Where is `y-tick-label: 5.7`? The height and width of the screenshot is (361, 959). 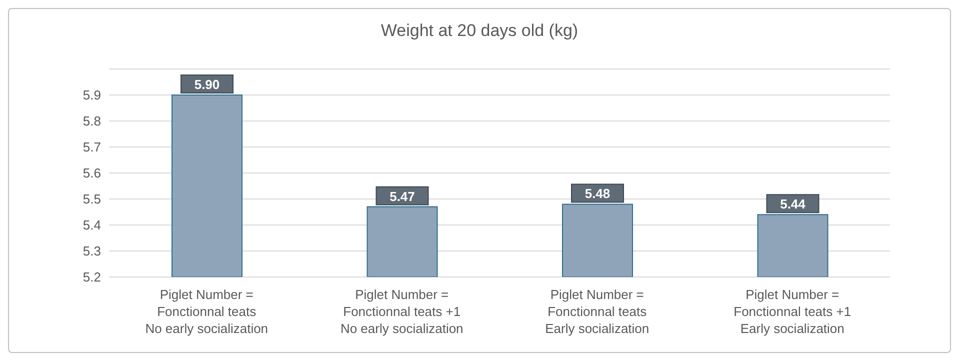 y-tick-label: 5.7 is located at coordinates (91, 147).